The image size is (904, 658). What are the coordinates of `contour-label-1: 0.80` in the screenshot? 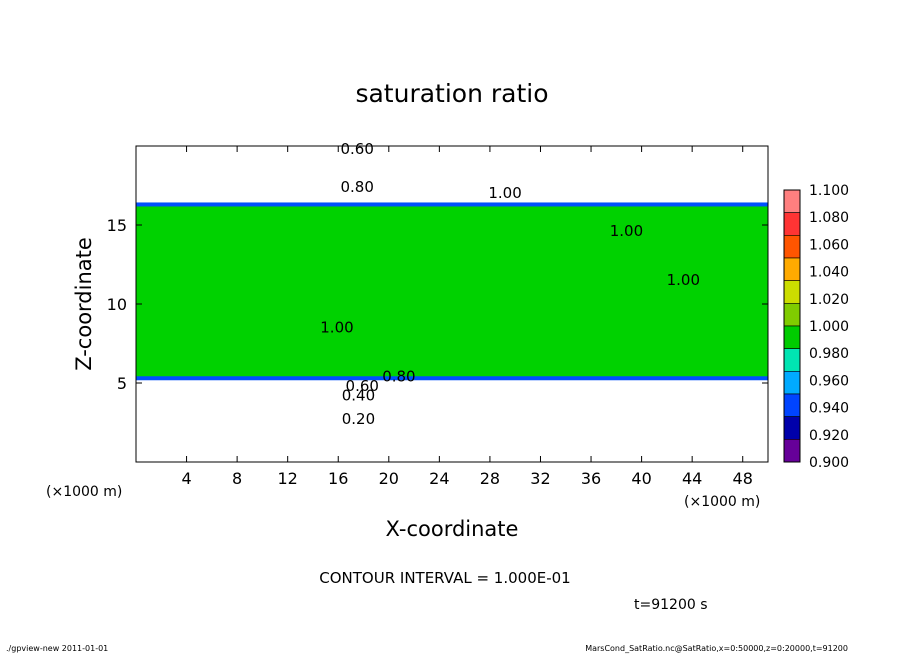 It's located at (356, 187).